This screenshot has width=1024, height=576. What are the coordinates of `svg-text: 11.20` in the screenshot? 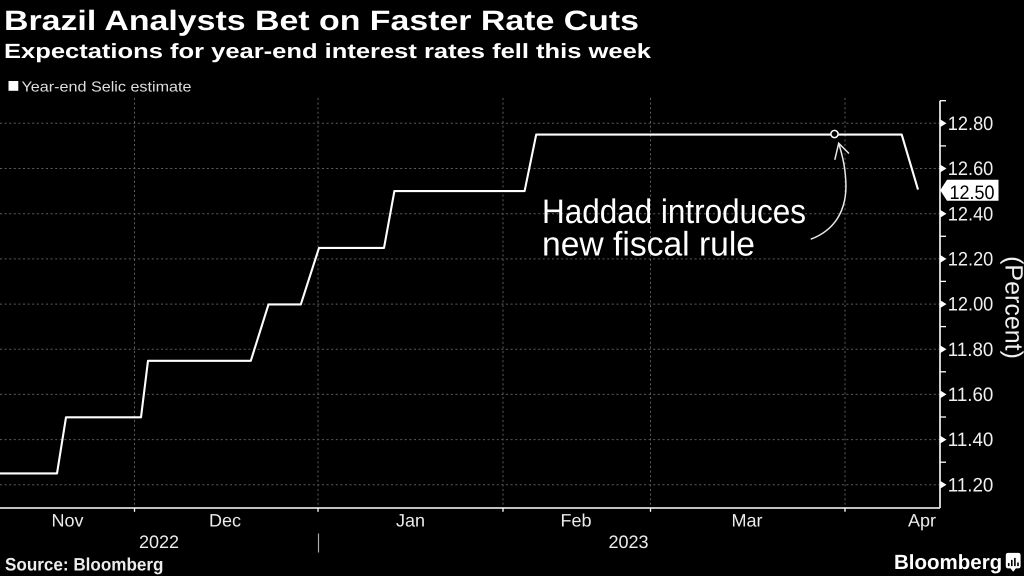 It's located at (971, 485).